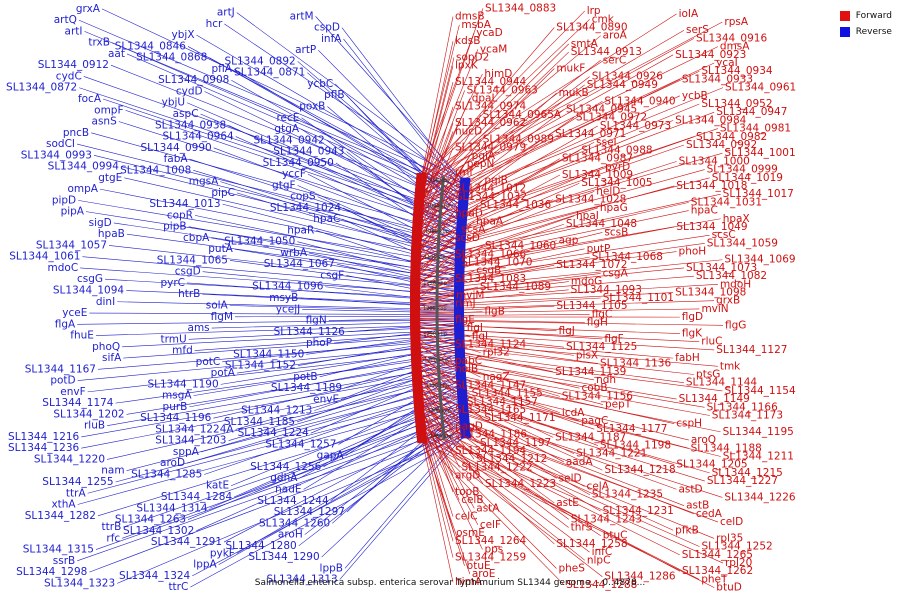 The width and height of the screenshot is (900, 600). Describe the element at coordinates (73, 65) in the screenshot. I see `gene-label: SL1344_0912` at that location.